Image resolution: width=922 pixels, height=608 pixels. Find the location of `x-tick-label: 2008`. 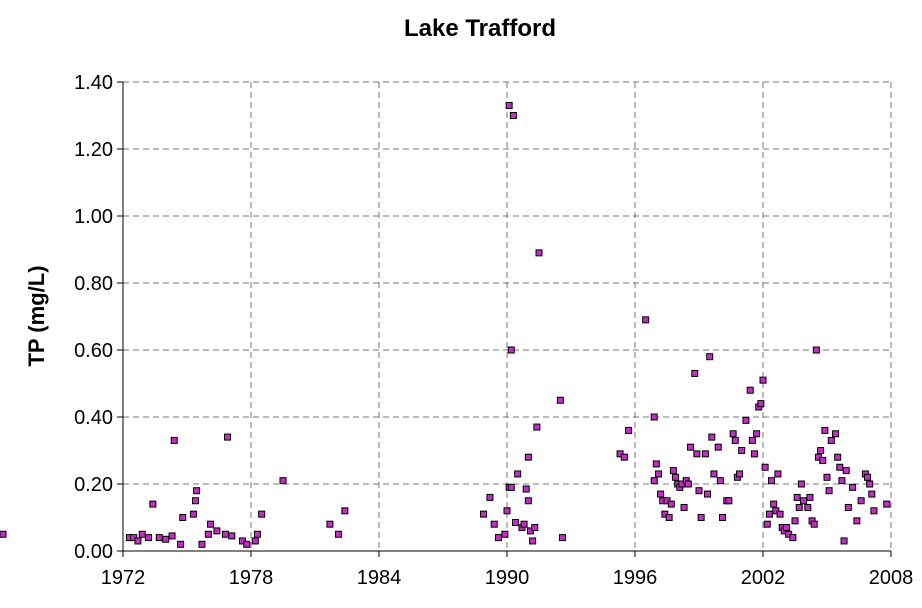

x-tick-label: 2008 is located at coordinates (891, 578).